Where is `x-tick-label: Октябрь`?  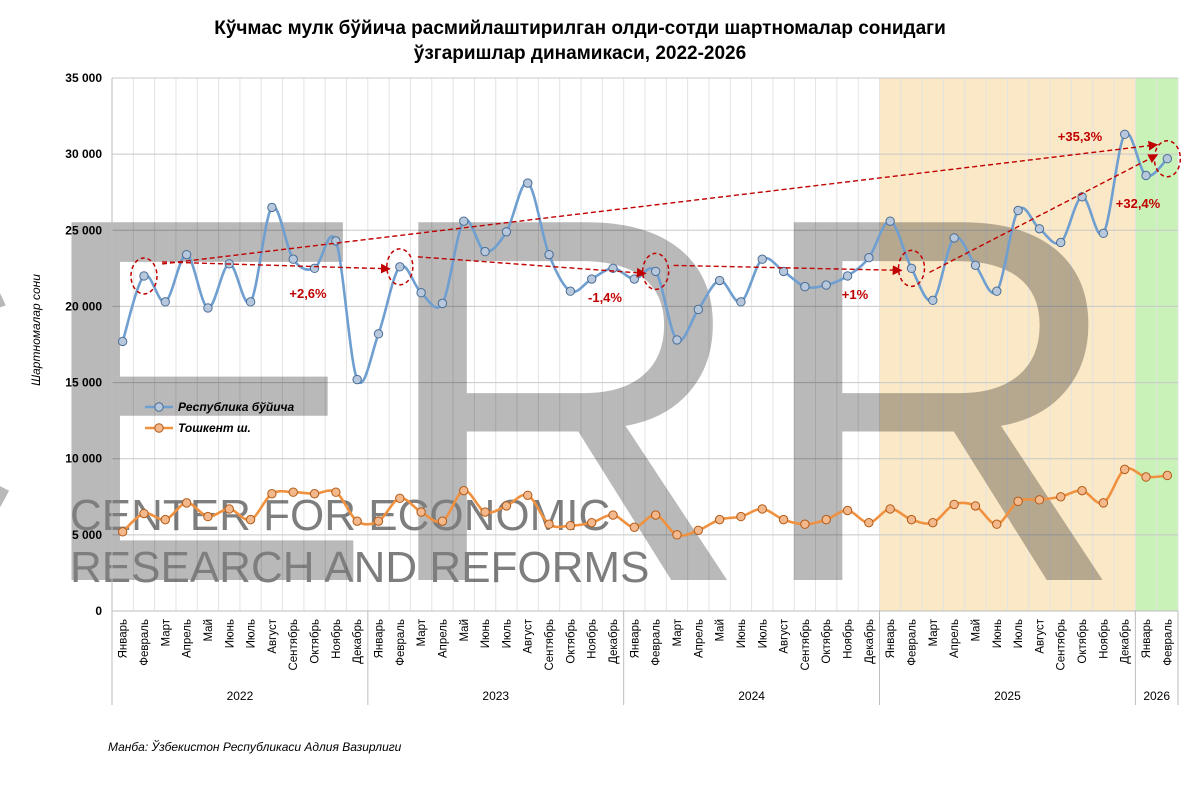
x-tick-label: Октябрь is located at coordinates (827, 641).